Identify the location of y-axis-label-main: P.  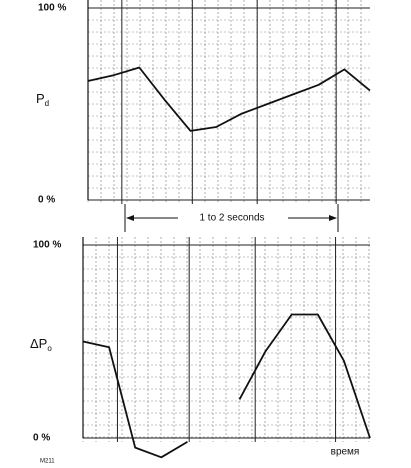
(40, 98).